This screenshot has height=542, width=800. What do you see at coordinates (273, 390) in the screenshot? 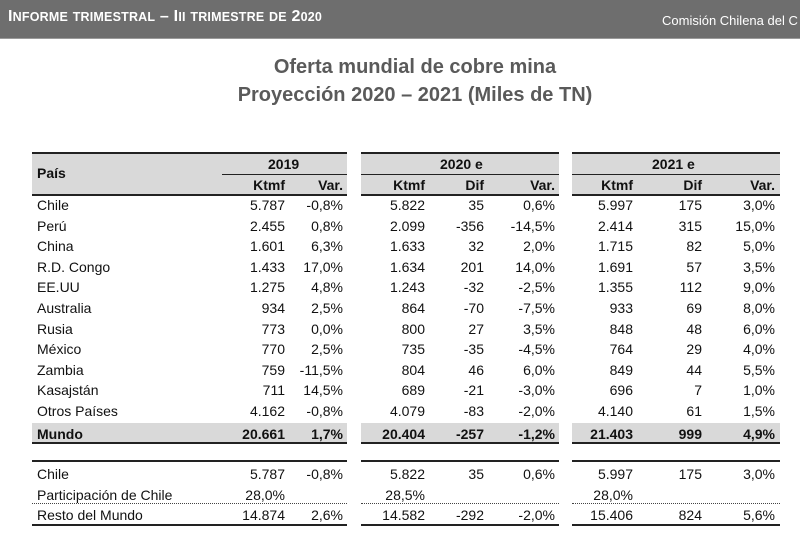
I see `cell-ktmf-2019: 711` at bounding box center [273, 390].